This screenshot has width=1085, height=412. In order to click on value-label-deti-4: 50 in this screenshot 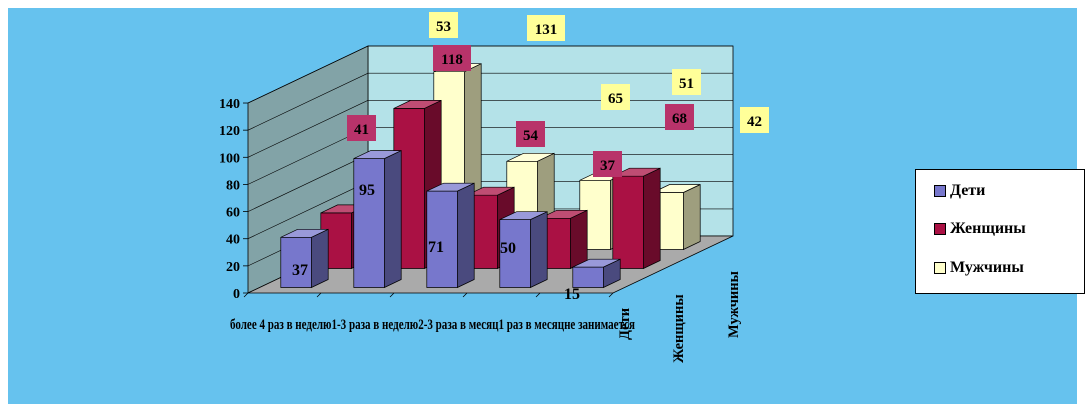, I will do `click(508, 248)`.